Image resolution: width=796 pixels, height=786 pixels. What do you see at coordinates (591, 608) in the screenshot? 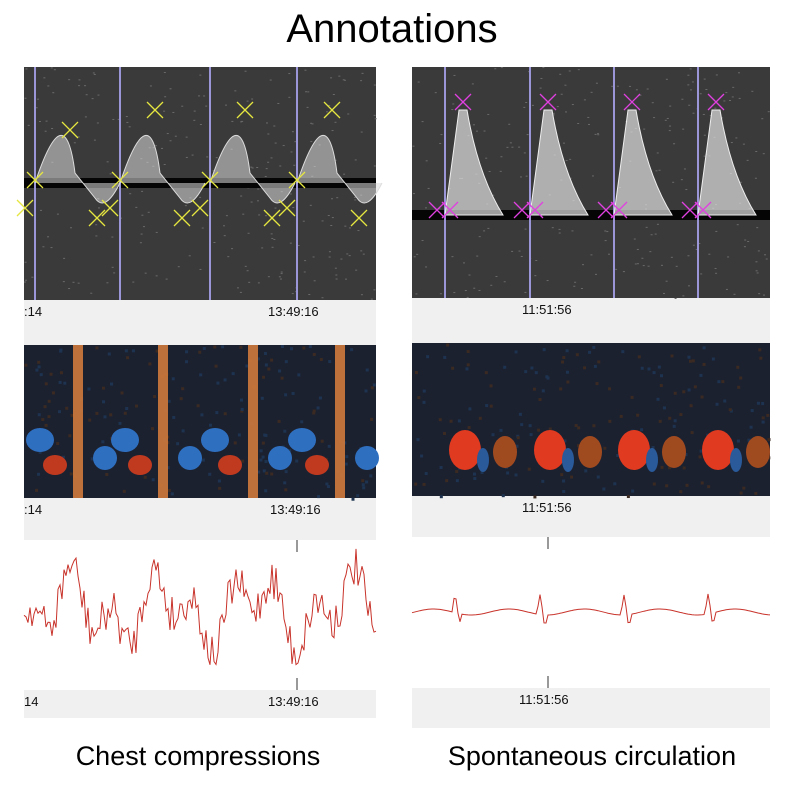
I see `ecg-trace` at bounding box center [591, 608].